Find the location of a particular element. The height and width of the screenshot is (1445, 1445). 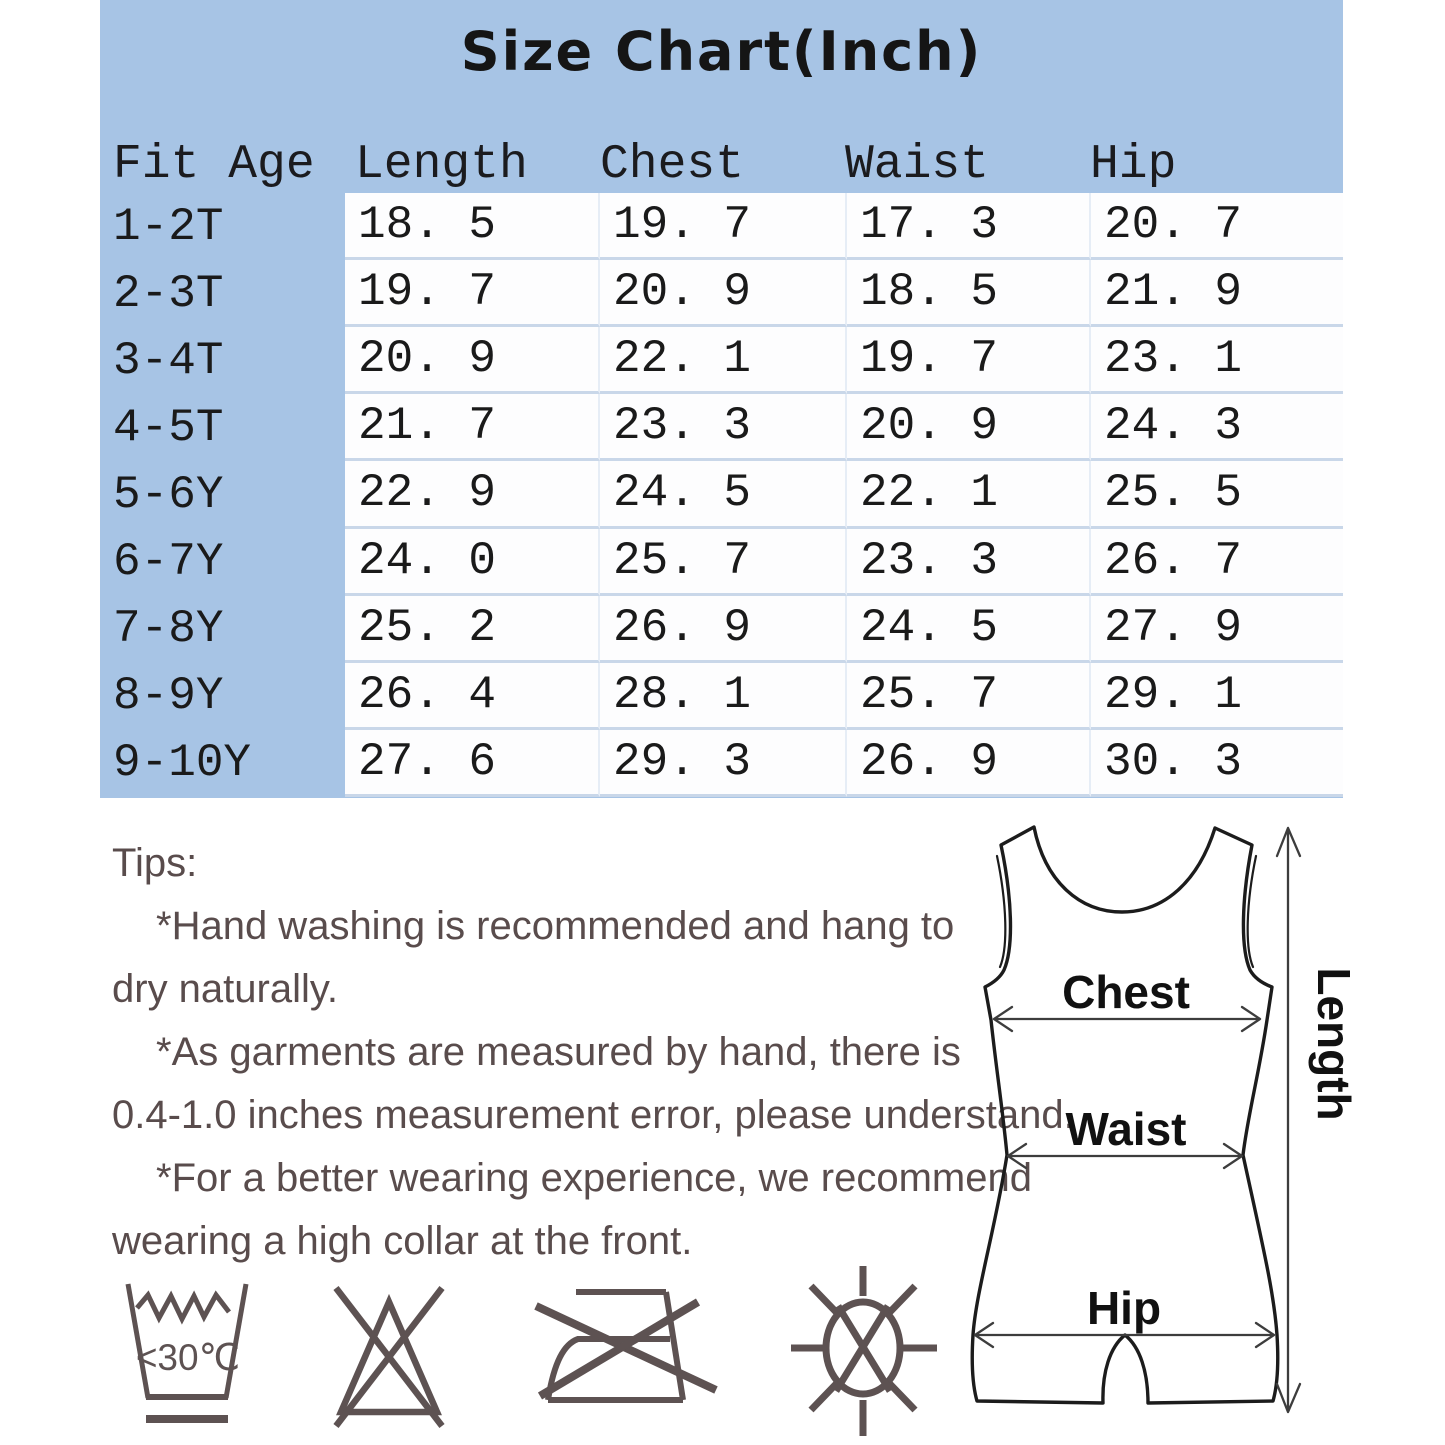

fit-age-label: 6-7Y is located at coordinates (168, 562).